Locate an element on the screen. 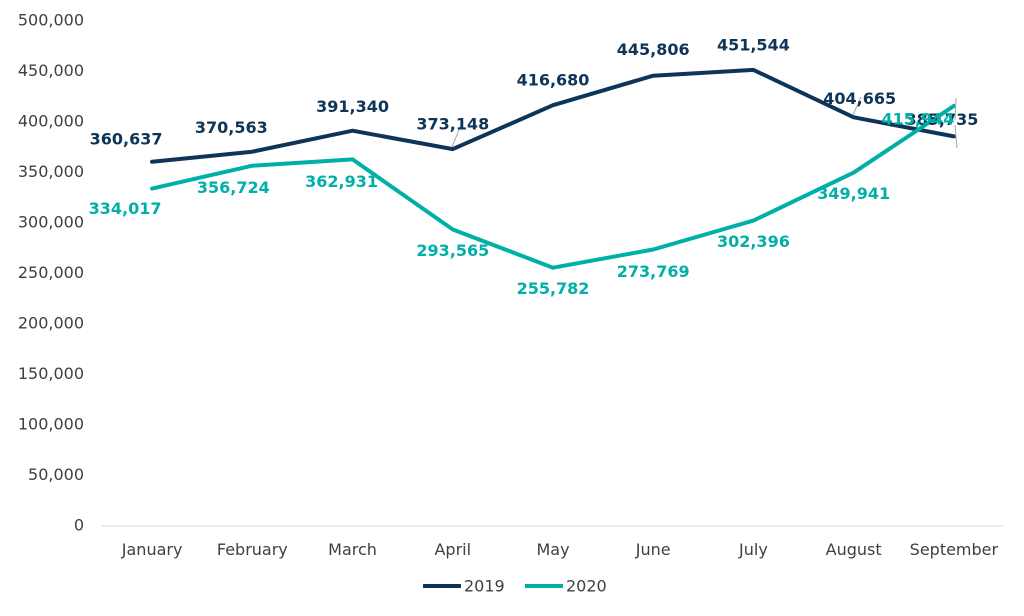 The image size is (1024, 616). data-label-2019: 404,665 is located at coordinates (859, 98).